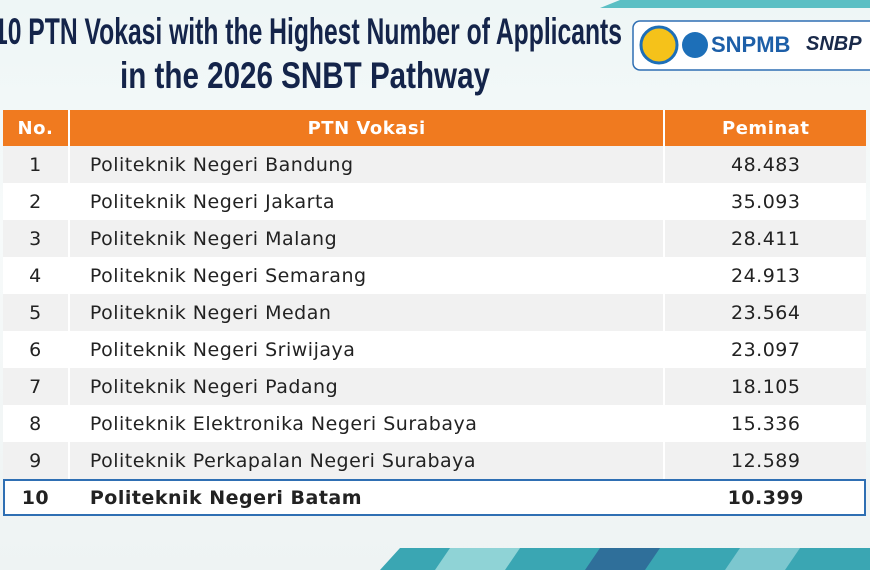  What do you see at coordinates (764, 164) in the screenshot?
I see `cell: 48.483` at bounding box center [764, 164].